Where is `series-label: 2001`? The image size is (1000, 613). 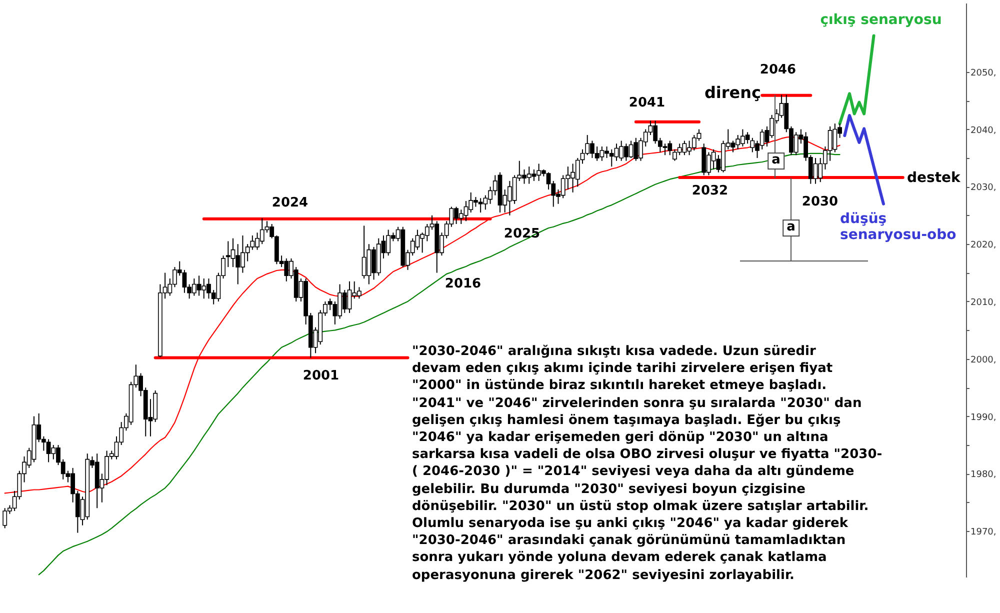
series-label: 2001 is located at coordinates (321, 376).